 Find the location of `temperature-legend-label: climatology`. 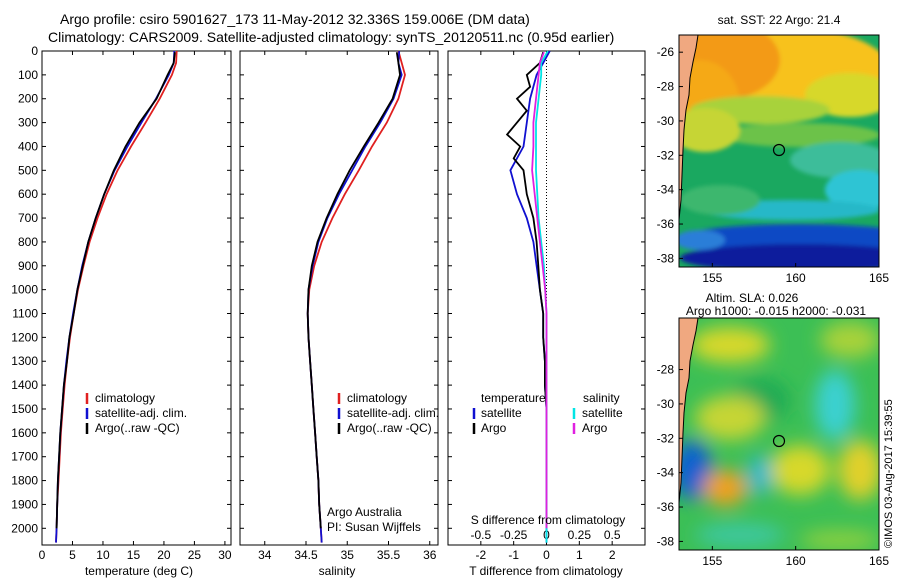

temperature-legend-label: climatology is located at coordinates (125, 398).